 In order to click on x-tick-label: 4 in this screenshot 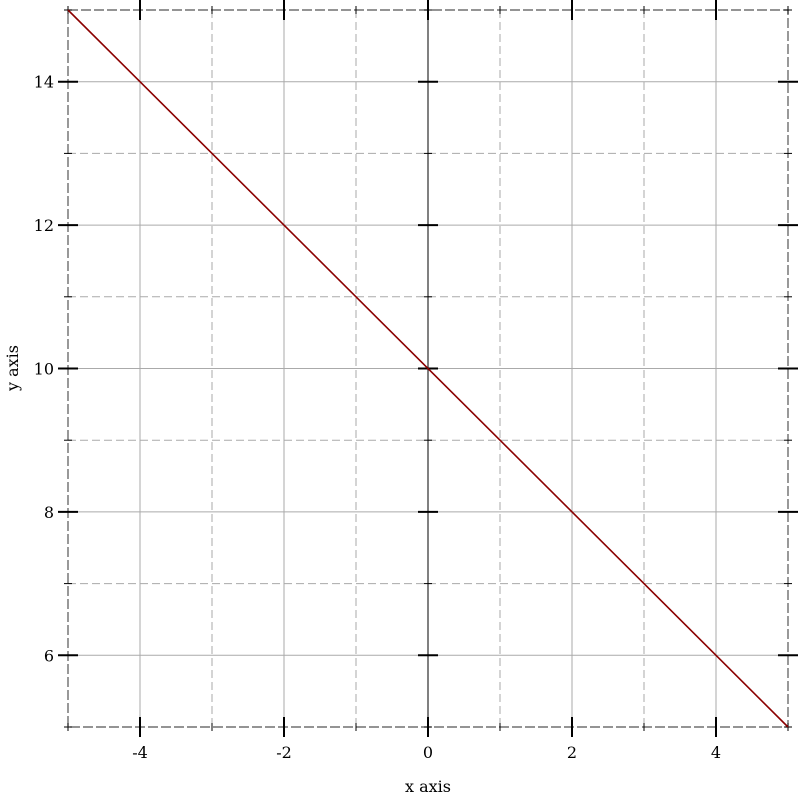, I will do `click(716, 752)`.